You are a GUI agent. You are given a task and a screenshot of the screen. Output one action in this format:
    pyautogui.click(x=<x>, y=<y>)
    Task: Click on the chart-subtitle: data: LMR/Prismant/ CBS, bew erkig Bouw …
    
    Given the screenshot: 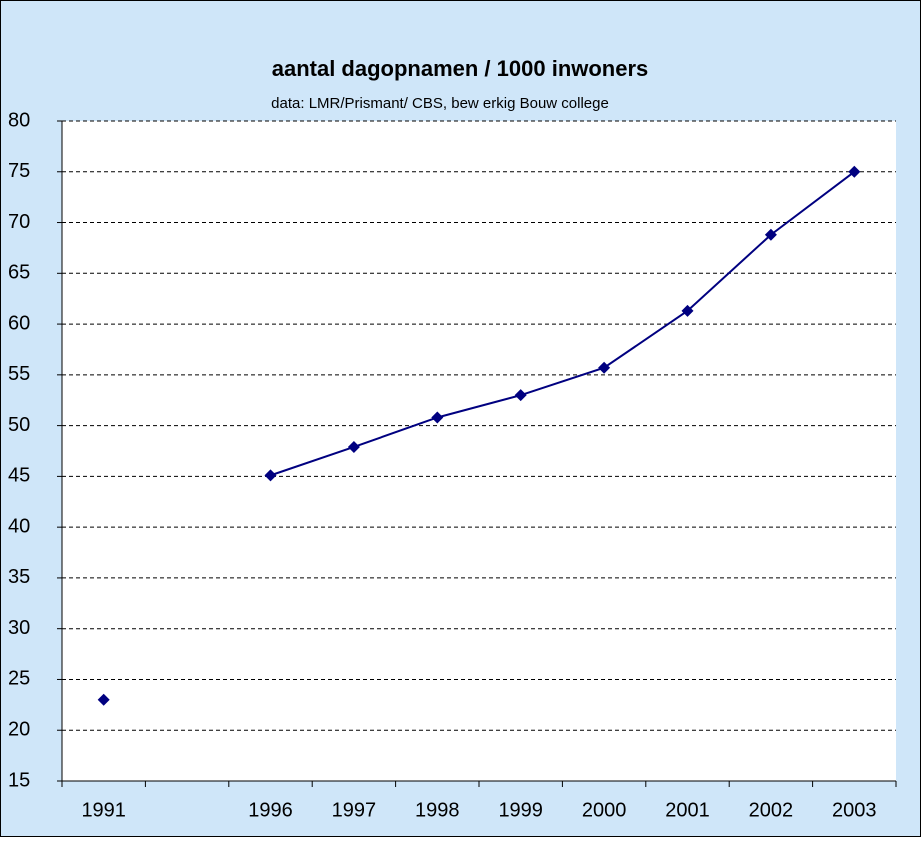 What is the action you would take?
    pyautogui.click(x=440, y=103)
    